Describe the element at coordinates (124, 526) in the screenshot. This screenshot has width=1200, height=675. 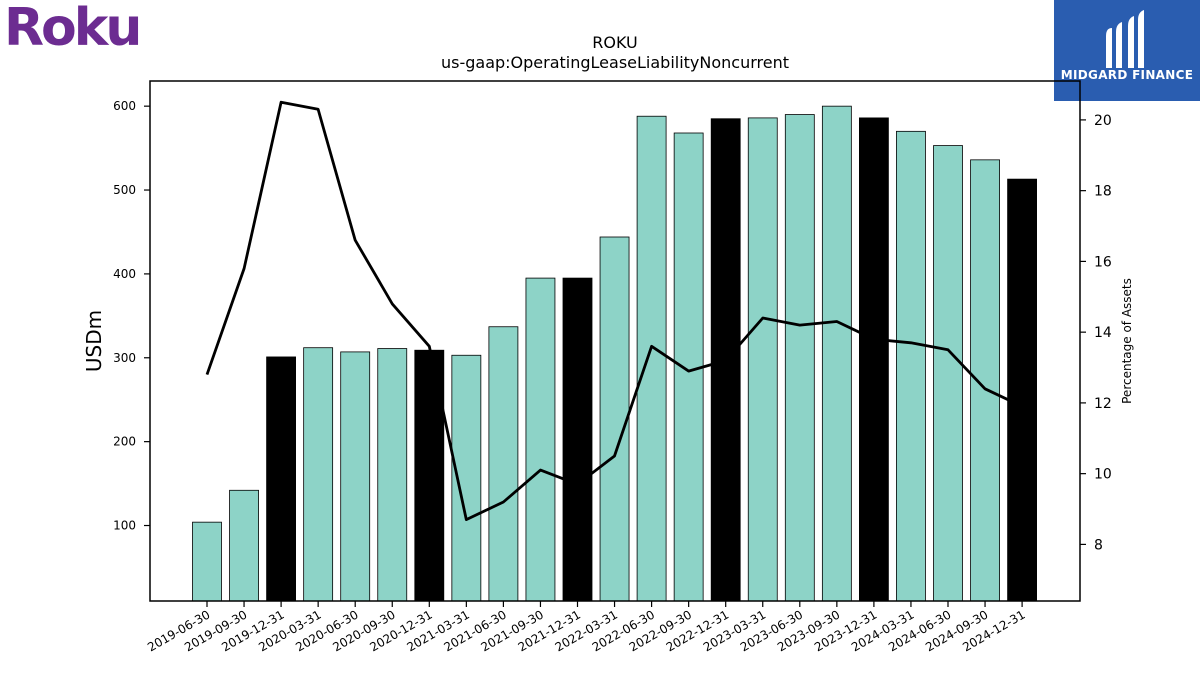
I see `y-tick-label: 100` at that location.